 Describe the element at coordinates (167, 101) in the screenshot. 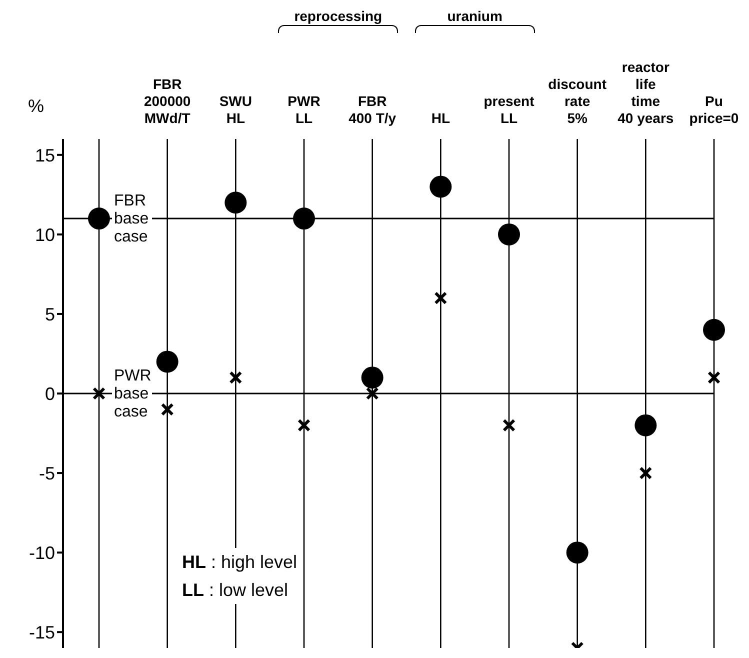

I see `x-tick-label: FBR 200000 MWd/T` at that location.